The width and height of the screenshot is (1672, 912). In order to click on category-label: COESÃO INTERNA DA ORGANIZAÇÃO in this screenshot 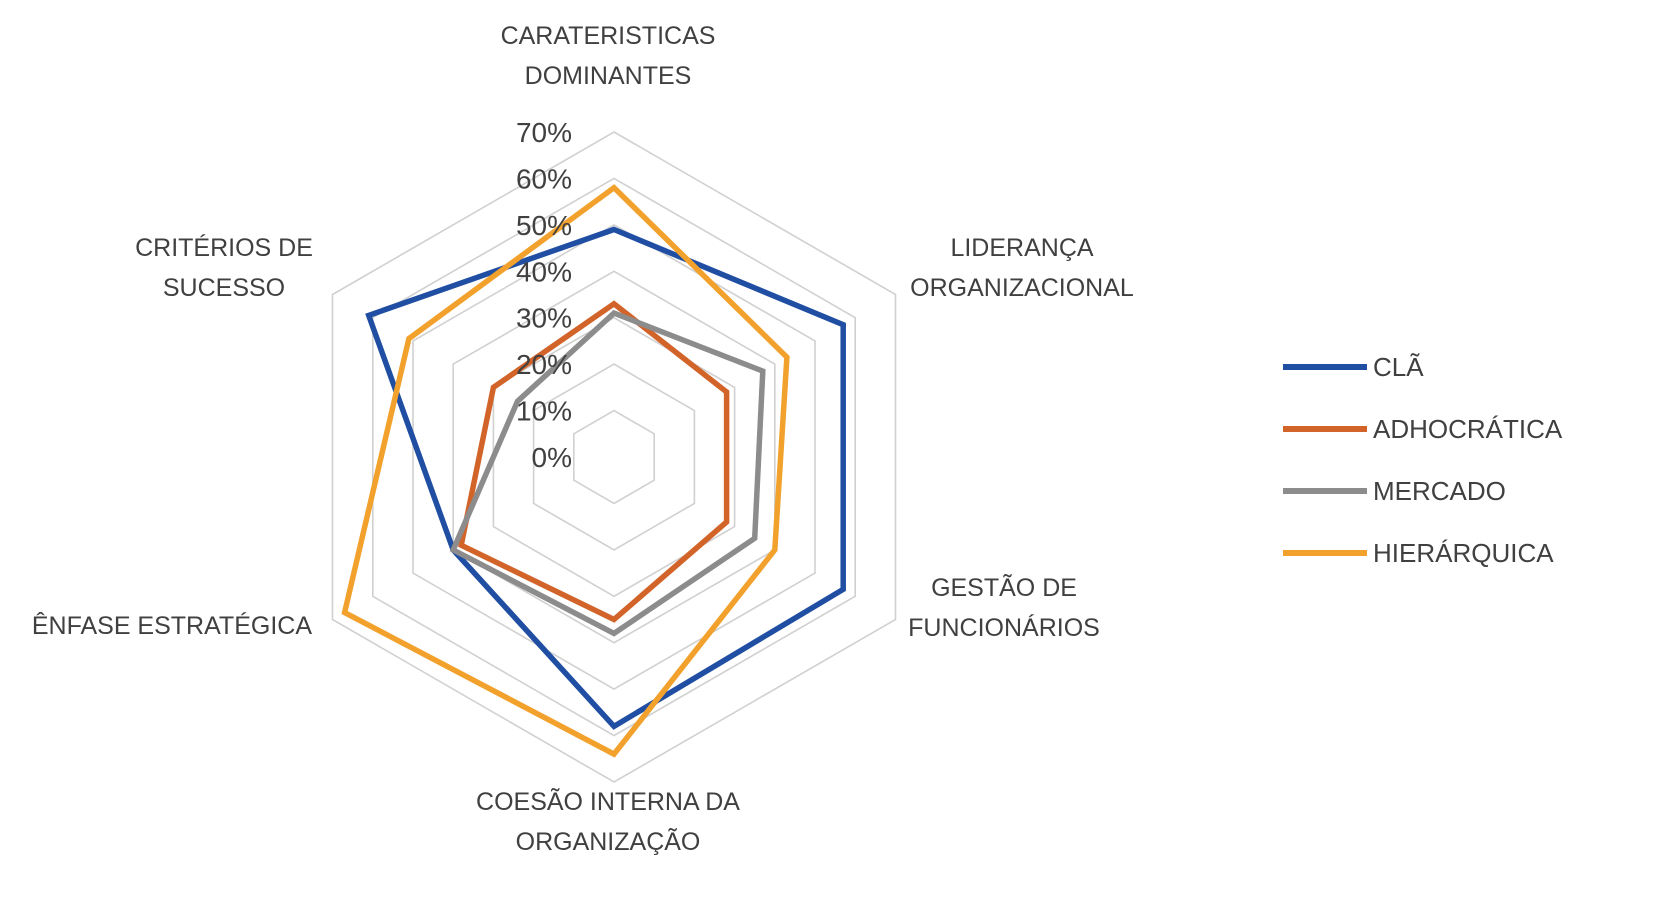, I will do `click(608, 821)`.